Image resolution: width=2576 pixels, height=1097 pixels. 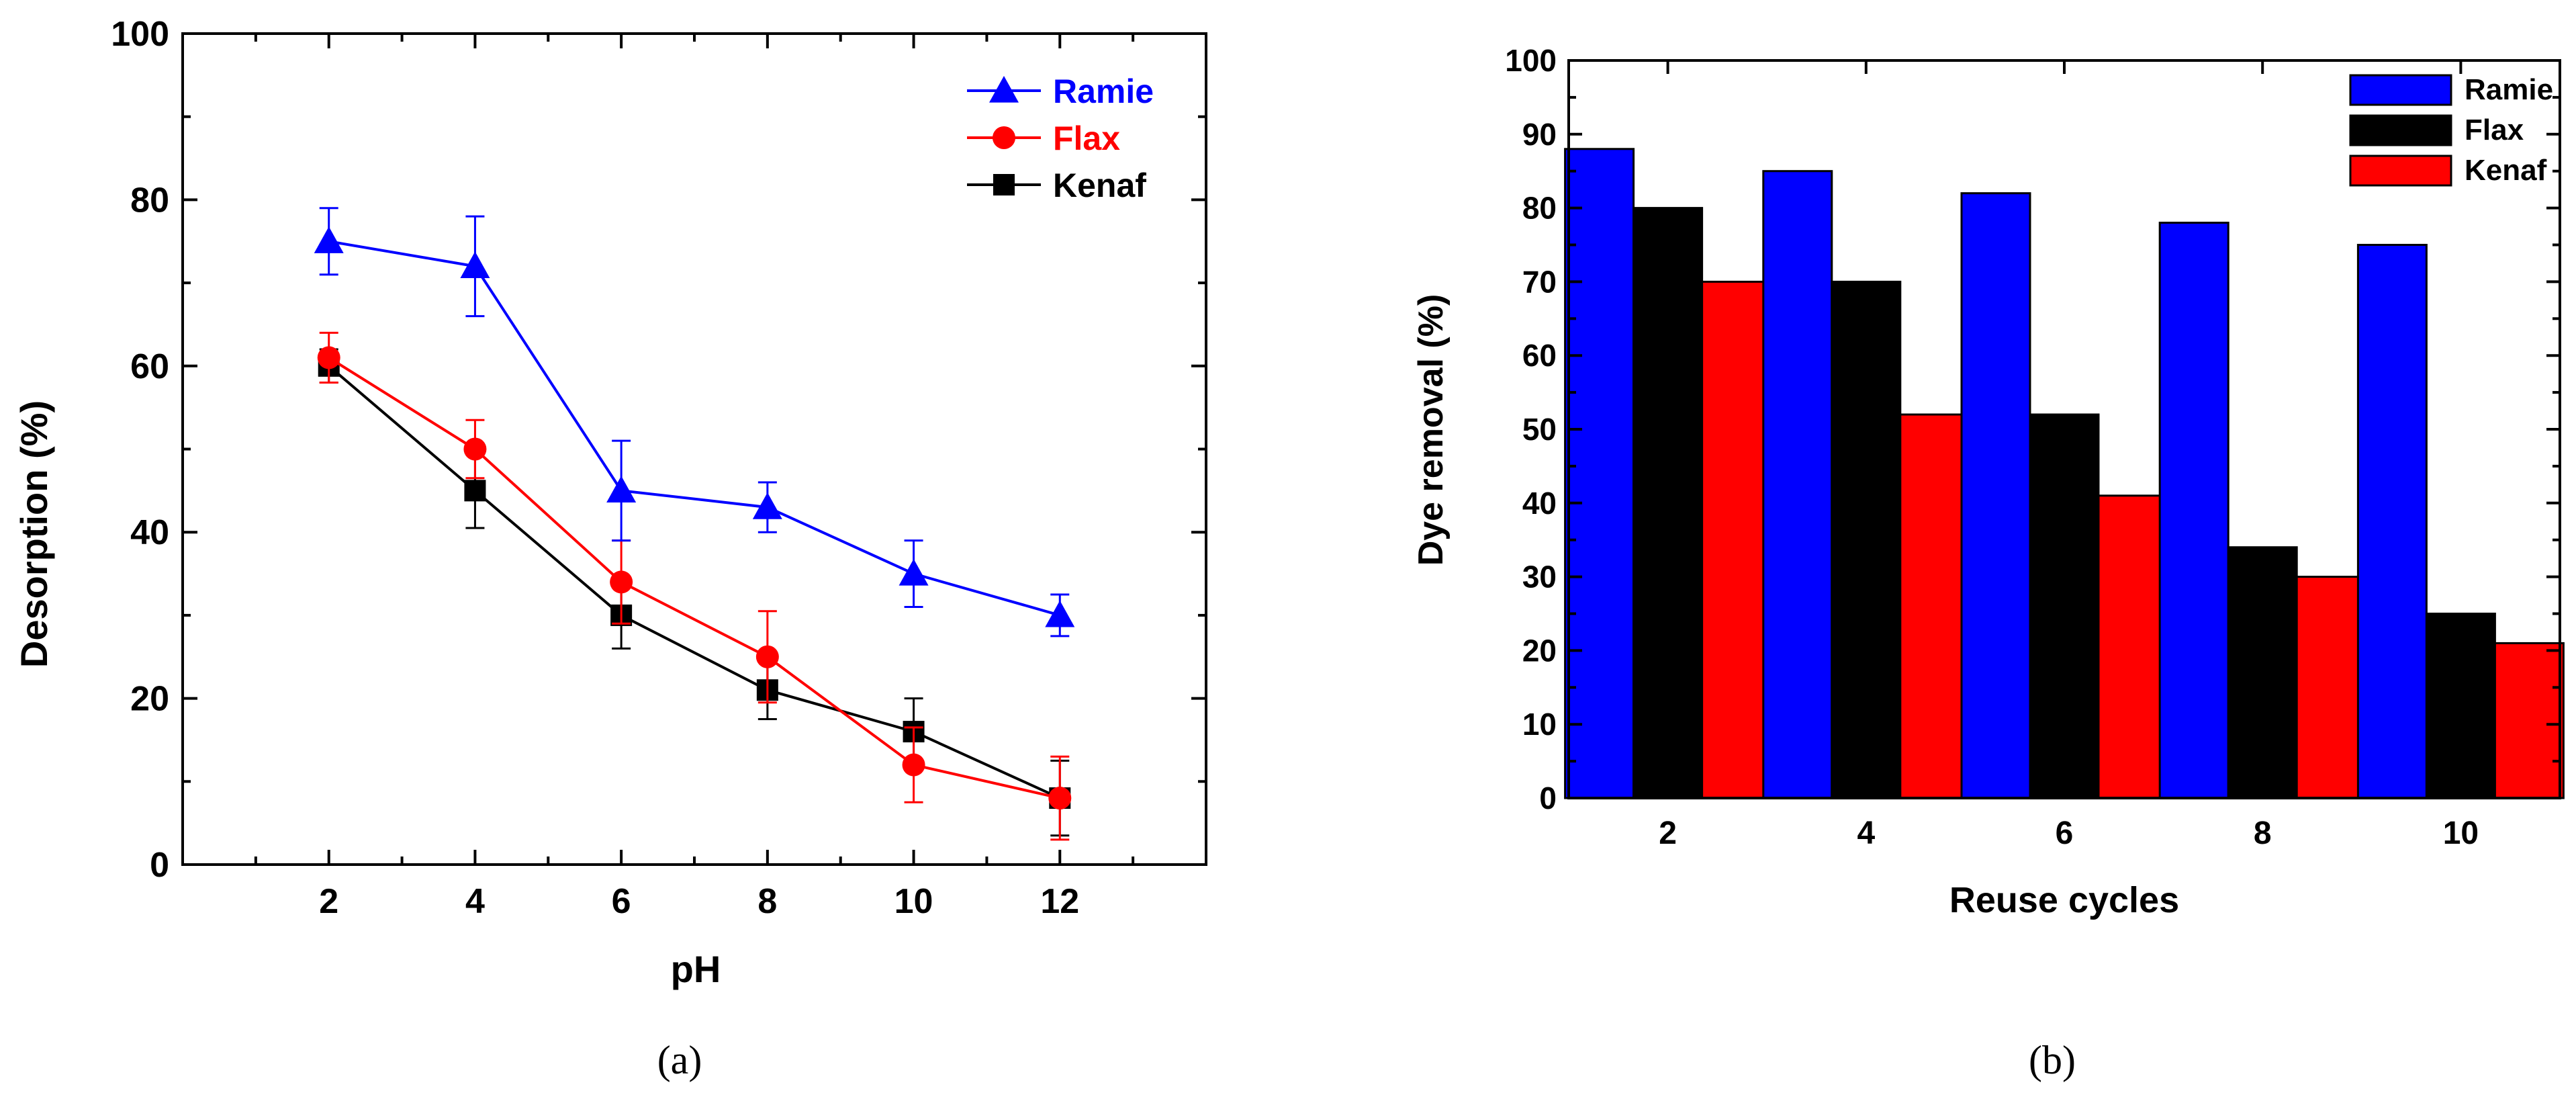 What do you see at coordinates (2509, 89) in the screenshot?
I see `chart-b-legend-label-ramie: Ramie` at bounding box center [2509, 89].